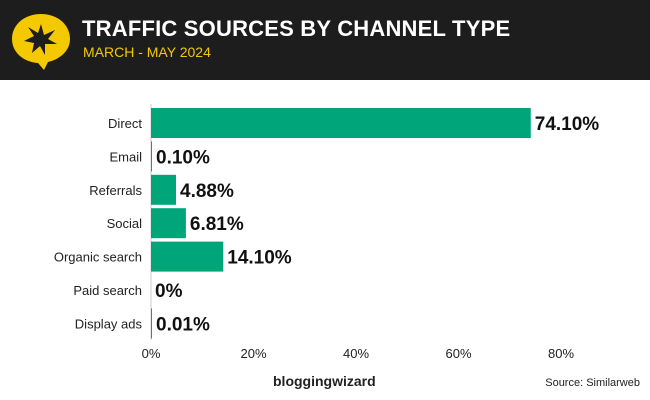 The image size is (650, 400). I want to click on brand-logo-text: bloggingwizard, so click(324, 381).